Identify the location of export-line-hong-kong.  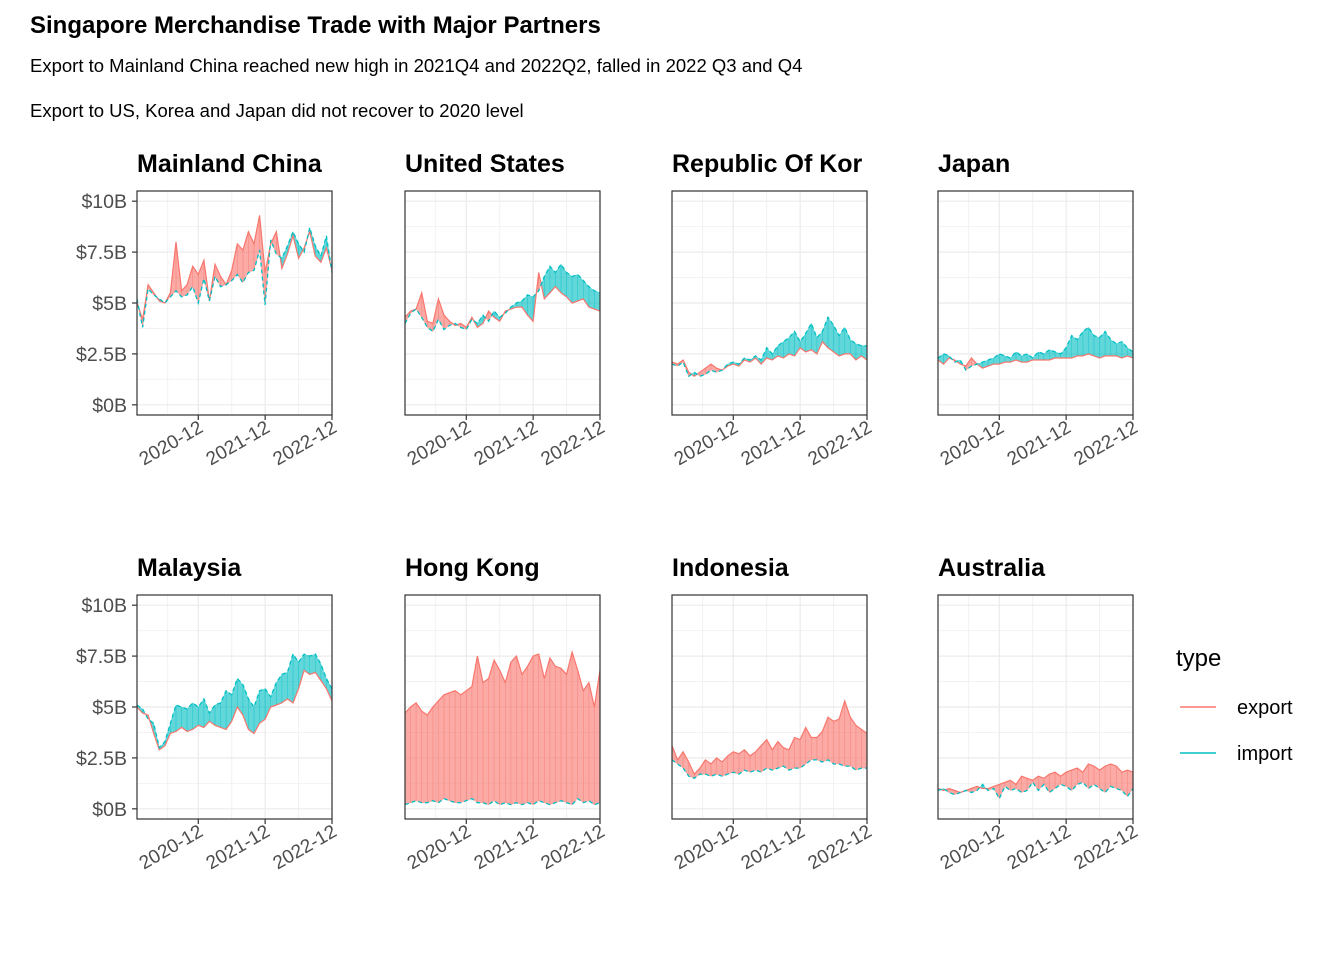
(502, 682).